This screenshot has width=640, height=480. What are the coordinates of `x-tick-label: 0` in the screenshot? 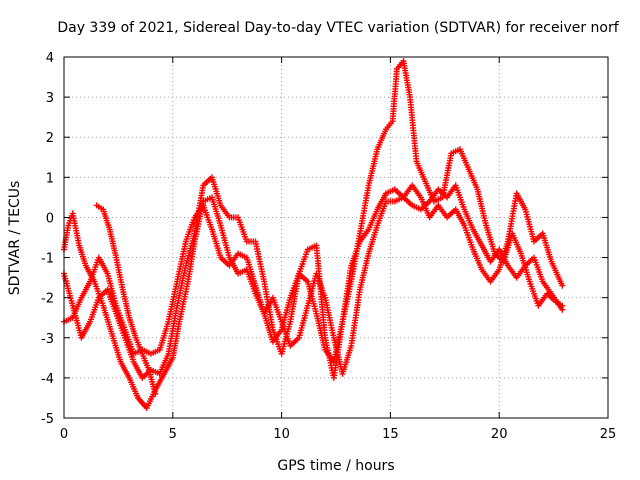 It's located at (64, 434).